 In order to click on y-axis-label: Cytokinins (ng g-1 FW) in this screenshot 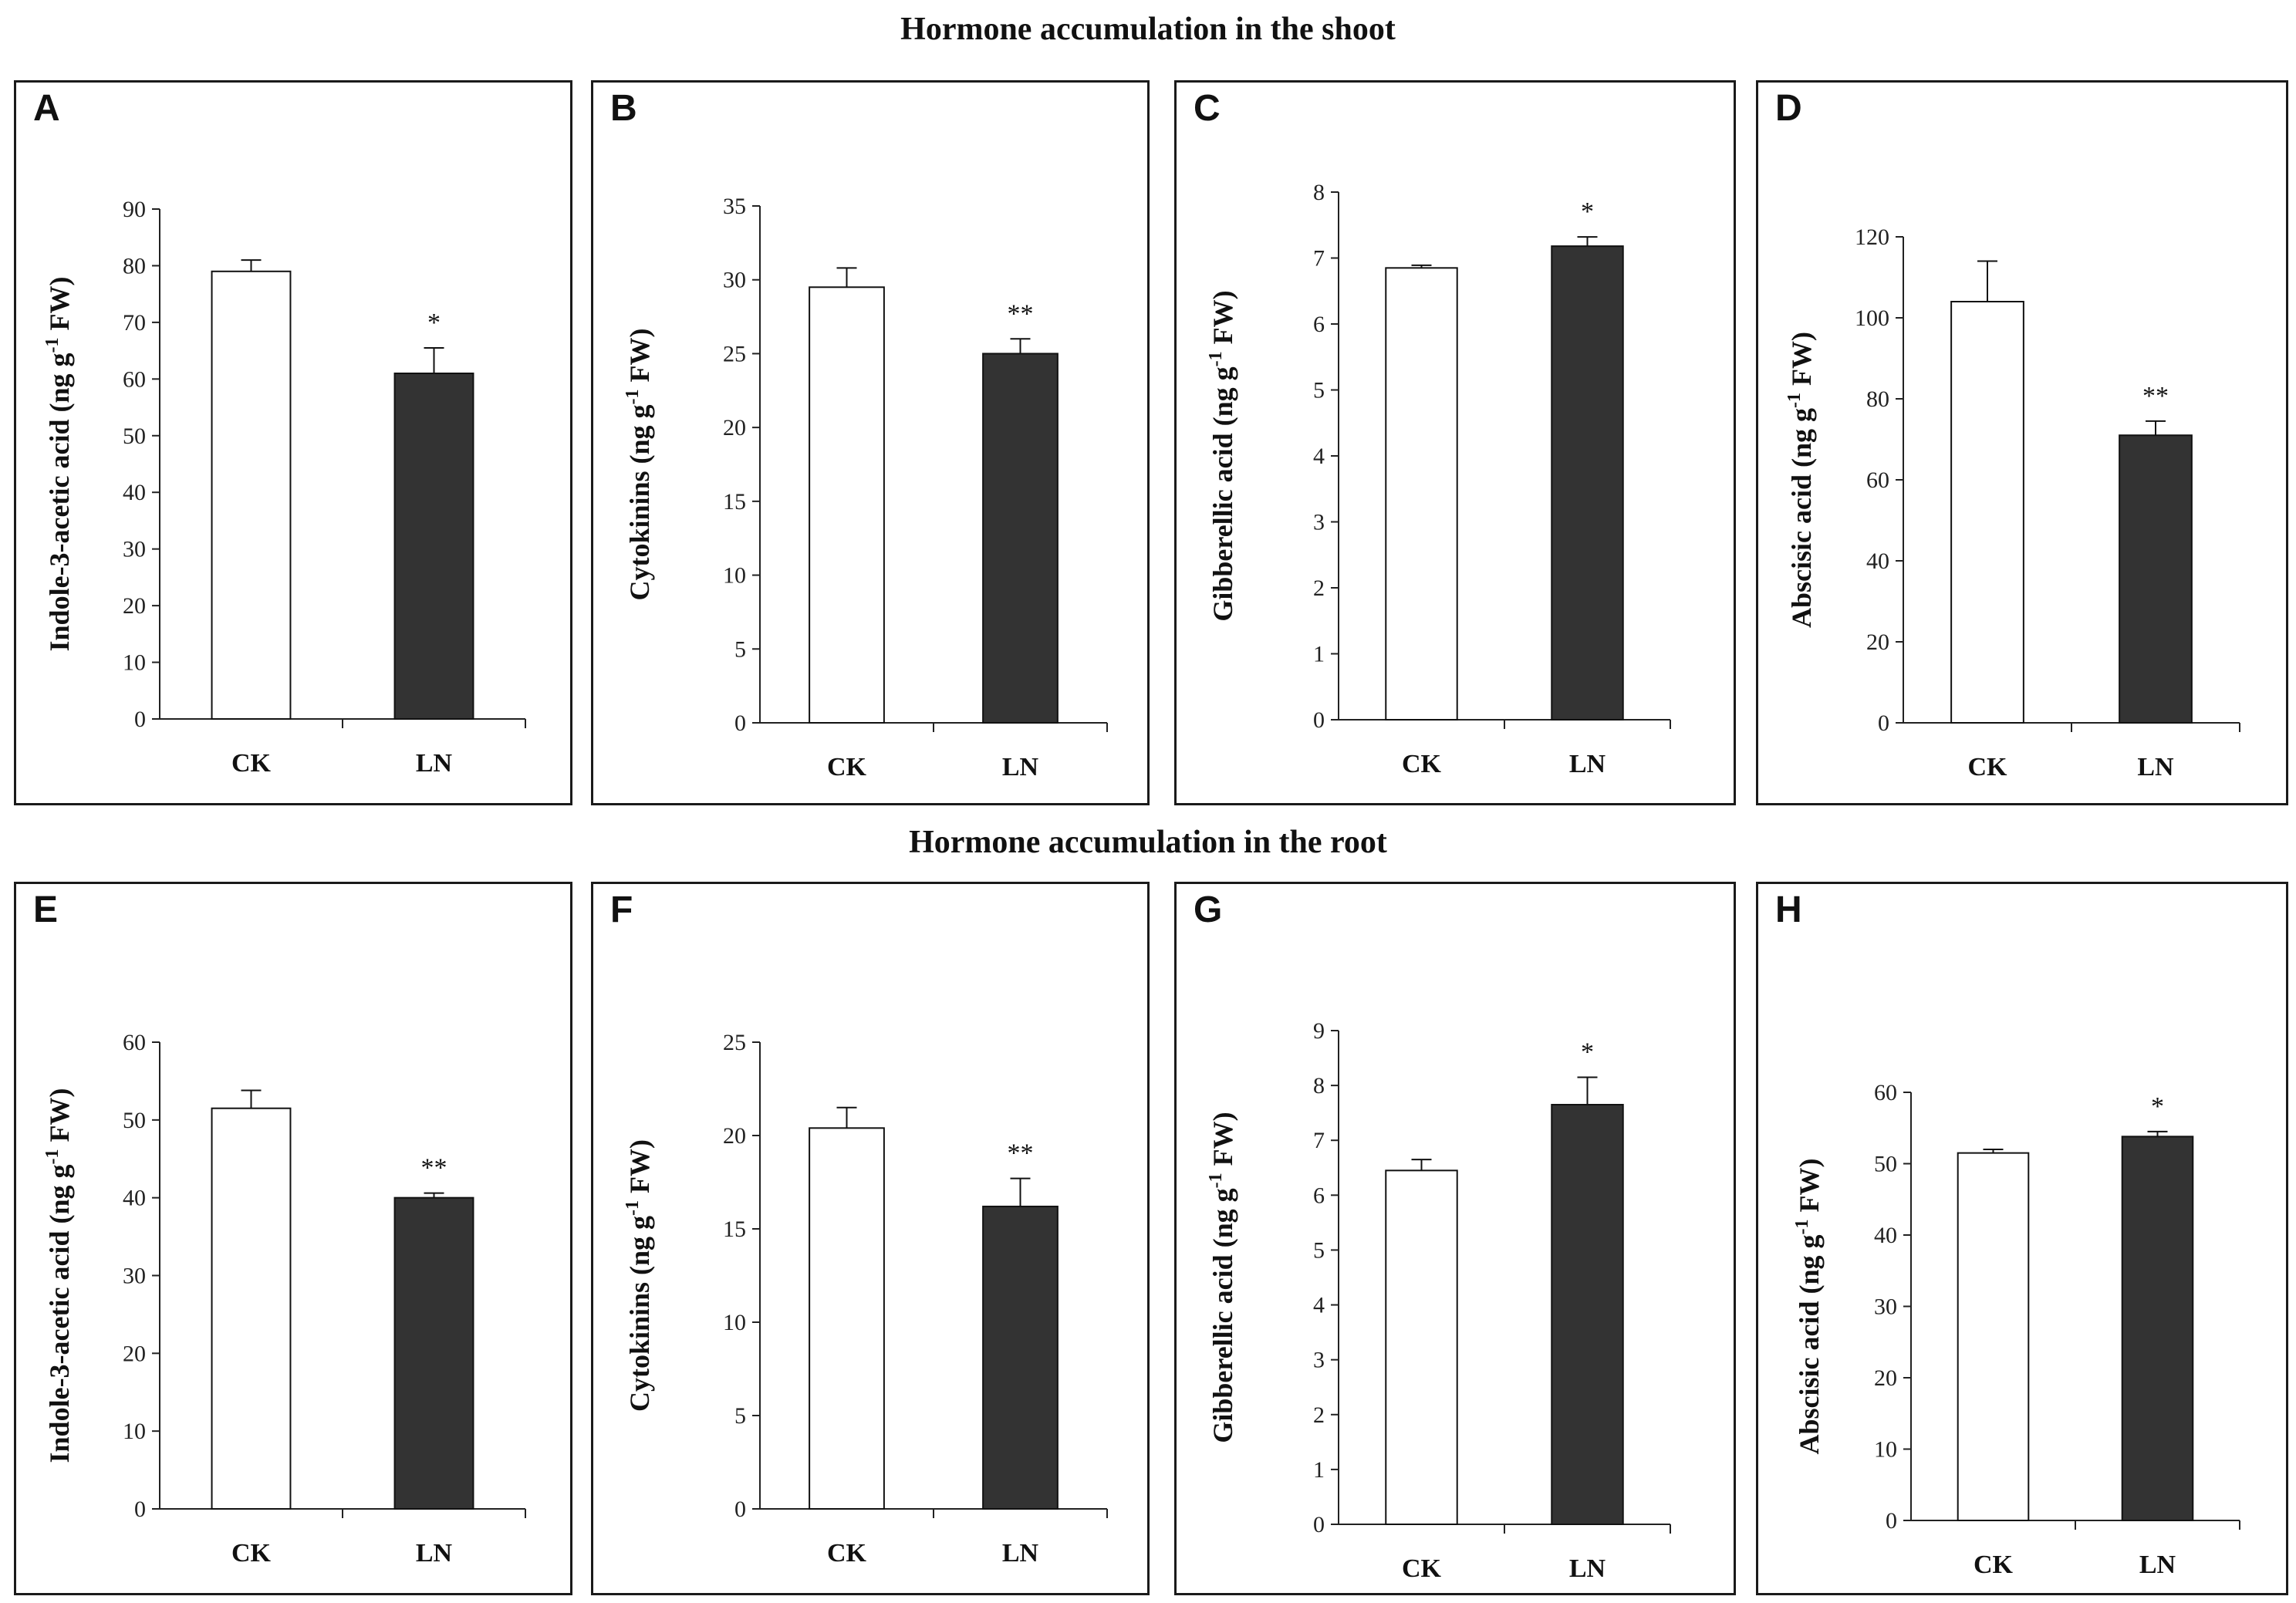, I will do `click(639, 1276)`.